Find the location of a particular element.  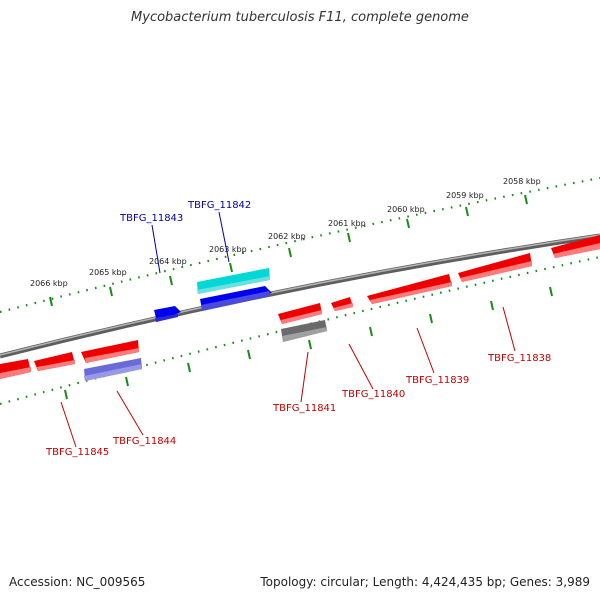

ruler-label-2066: 2066 kbp is located at coordinates (49, 283).